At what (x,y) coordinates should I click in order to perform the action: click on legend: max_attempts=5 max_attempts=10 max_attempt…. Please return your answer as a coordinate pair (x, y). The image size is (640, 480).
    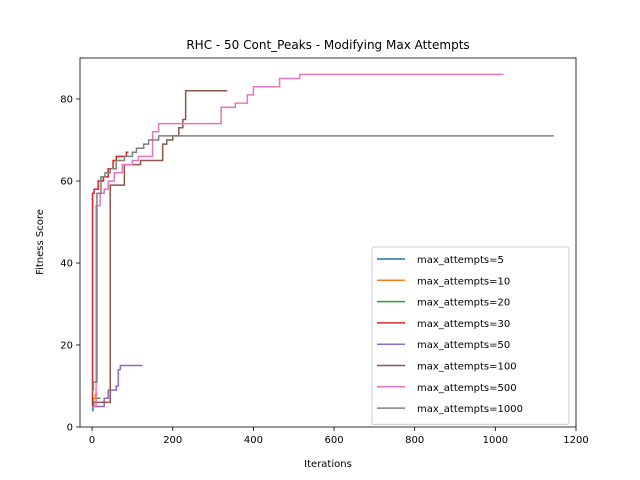
    Looking at the image, I should click on (470, 335).